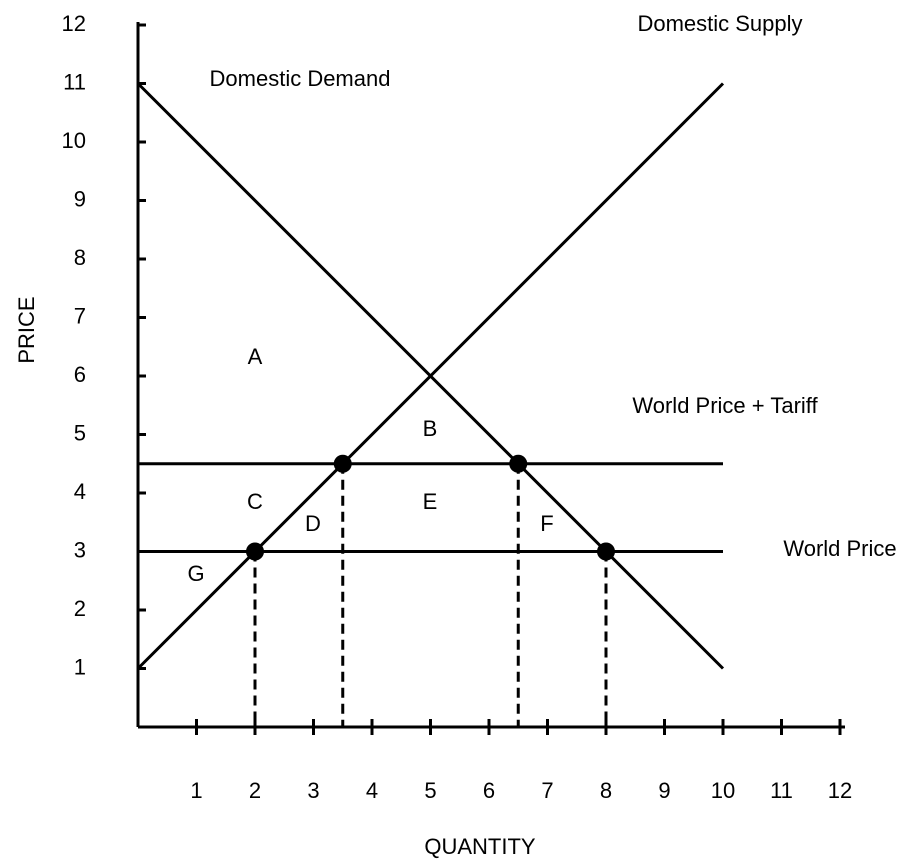  I want to click on series-label: Domestic Demand, so click(300, 78).